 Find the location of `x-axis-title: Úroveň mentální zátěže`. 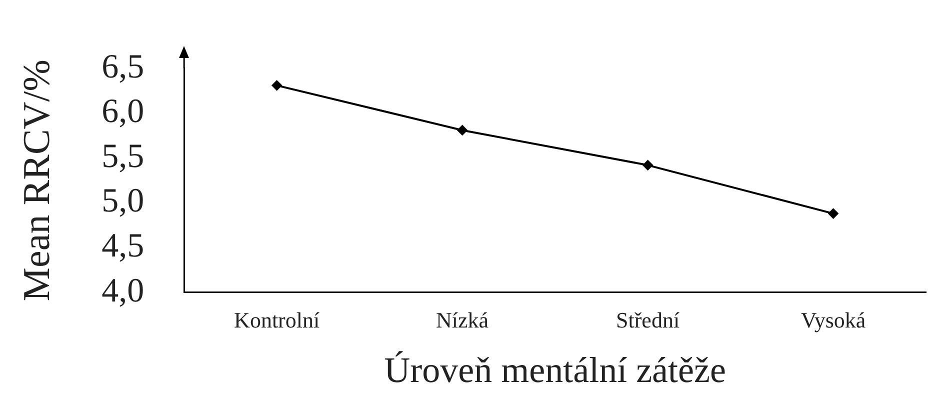

x-axis-title: Úroveň mentální zátěže is located at coordinates (555, 370).